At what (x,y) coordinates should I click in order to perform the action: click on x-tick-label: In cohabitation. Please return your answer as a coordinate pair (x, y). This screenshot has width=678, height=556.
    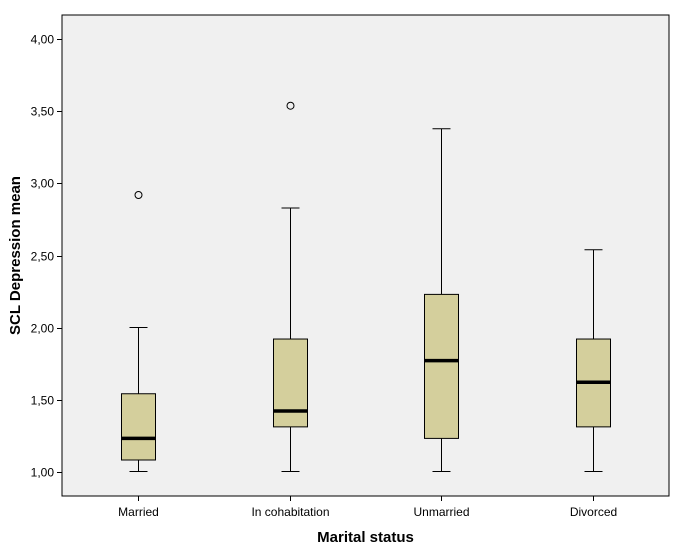
    Looking at the image, I should click on (290, 512).